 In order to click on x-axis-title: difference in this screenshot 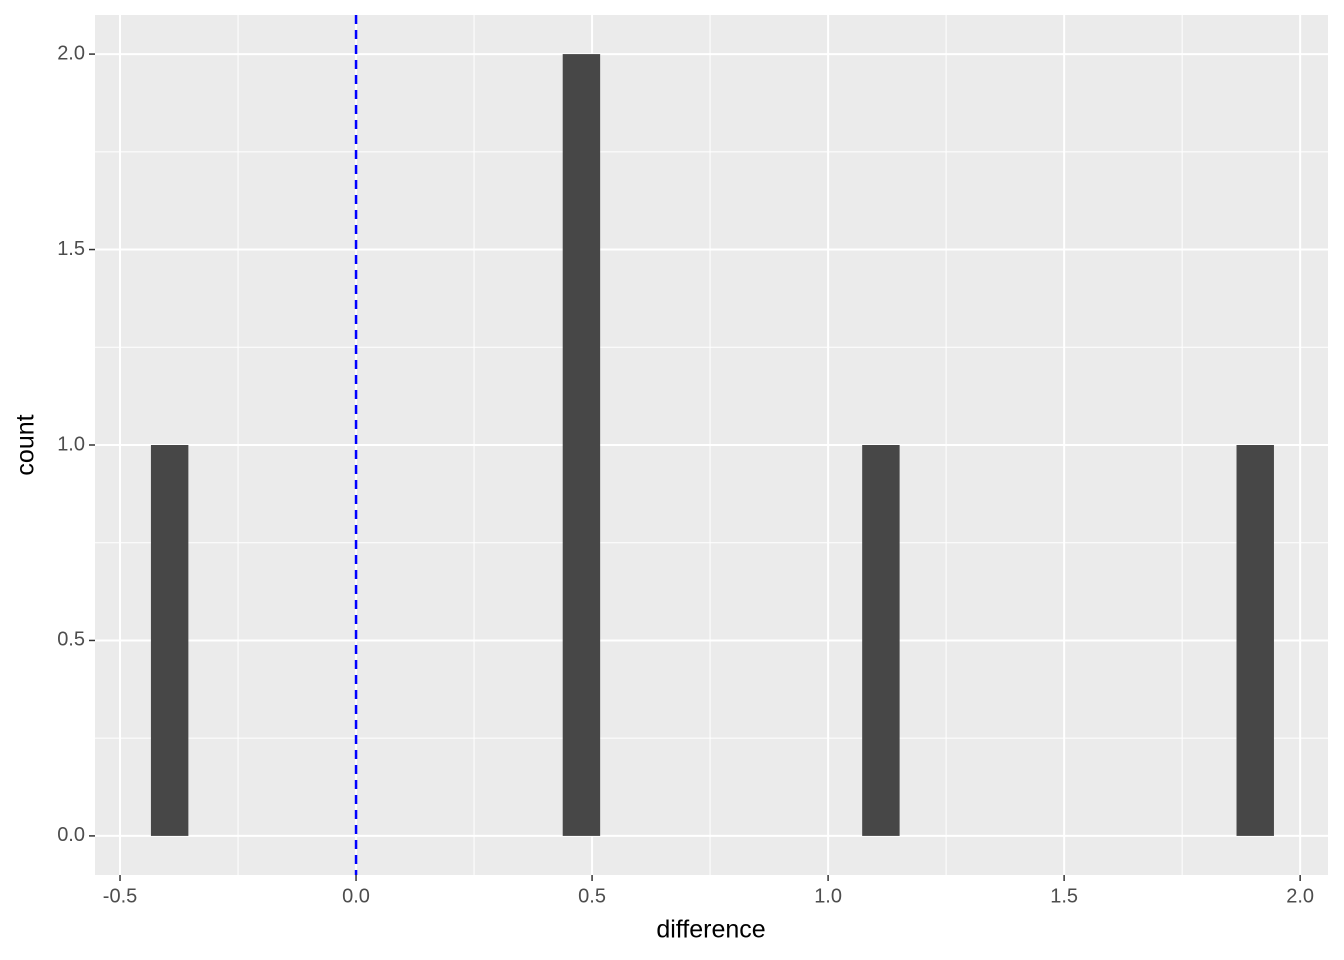, I will do `click(710, 930)`.